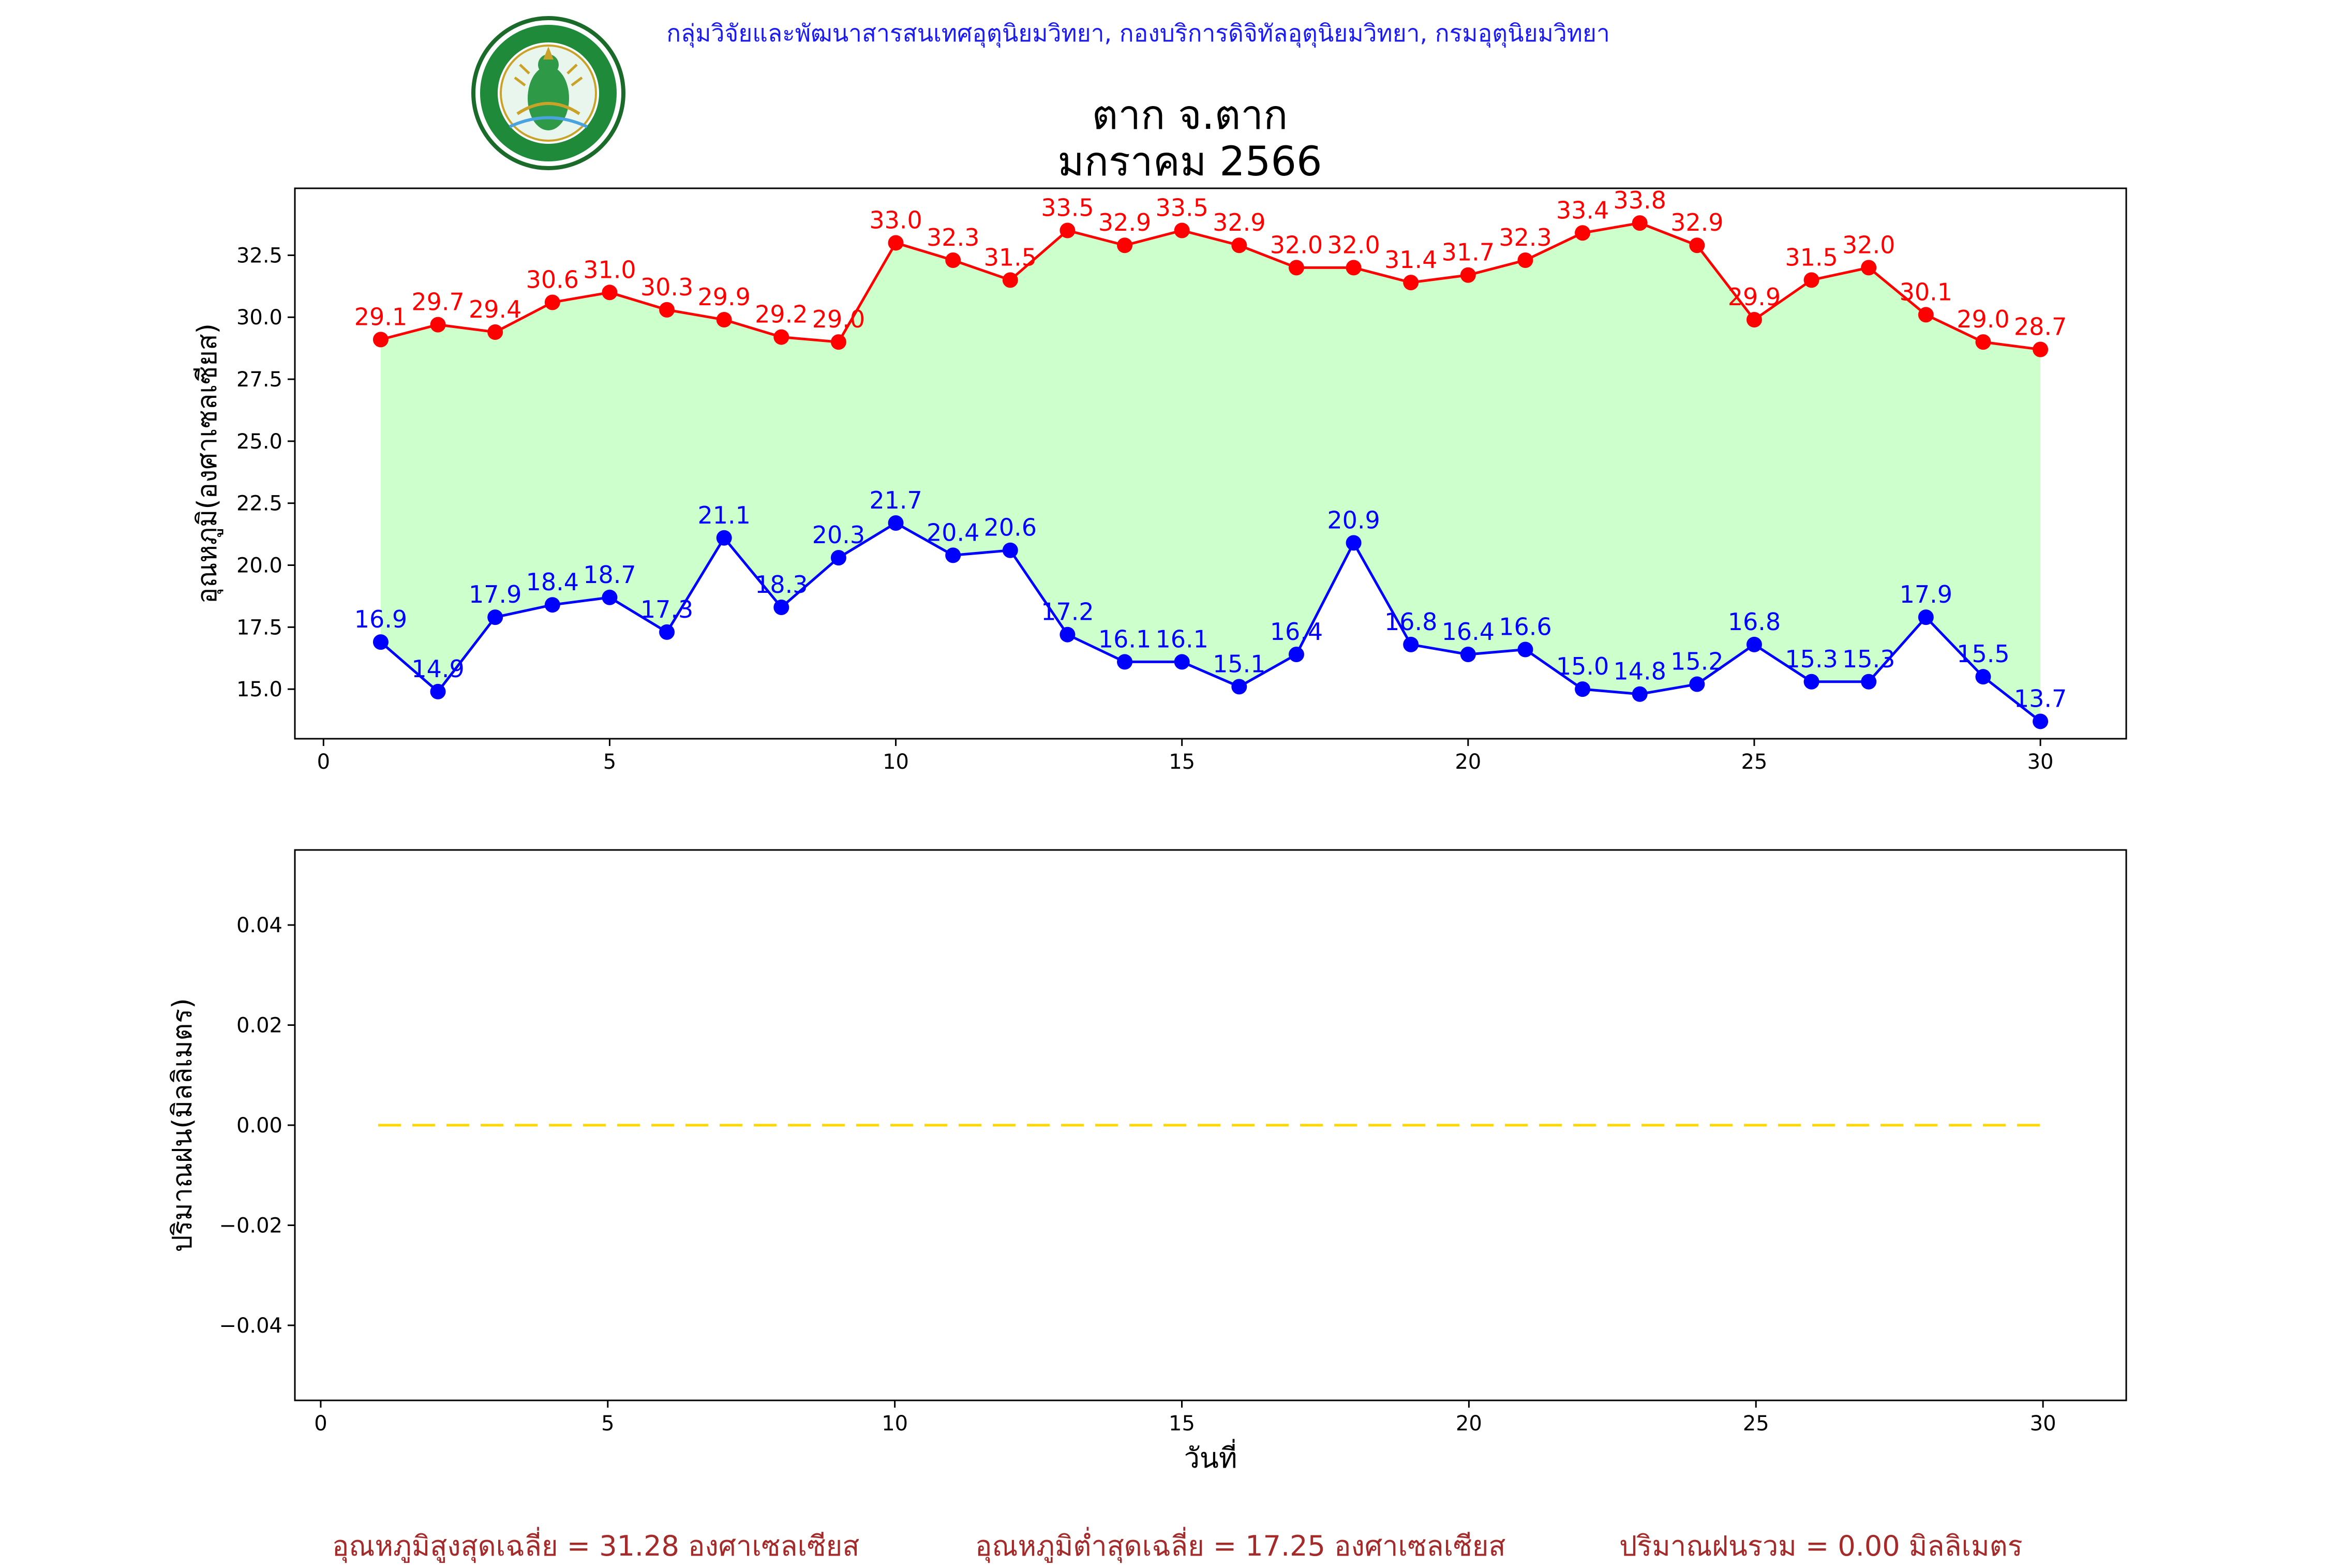 Image resolution: width=2328 pixels, height=1568 pixels. I want to click on y-tick-label: 15.0, so click(259, 689).